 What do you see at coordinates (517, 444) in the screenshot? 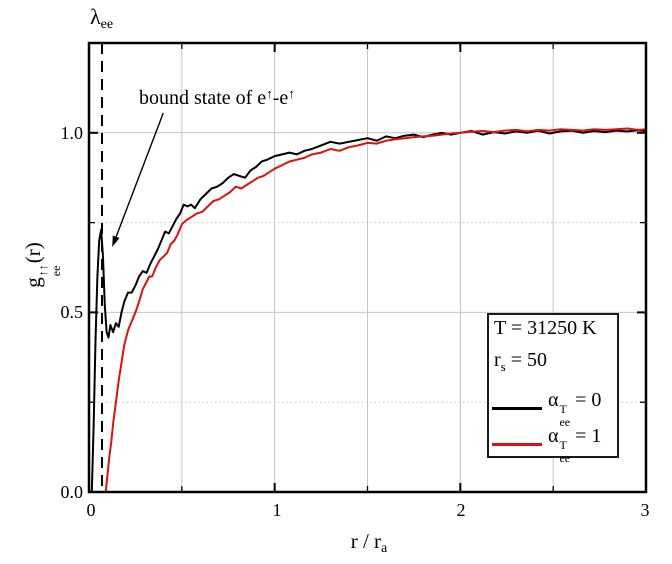
I see `red-line-sample` at bounding box center [517, 444].